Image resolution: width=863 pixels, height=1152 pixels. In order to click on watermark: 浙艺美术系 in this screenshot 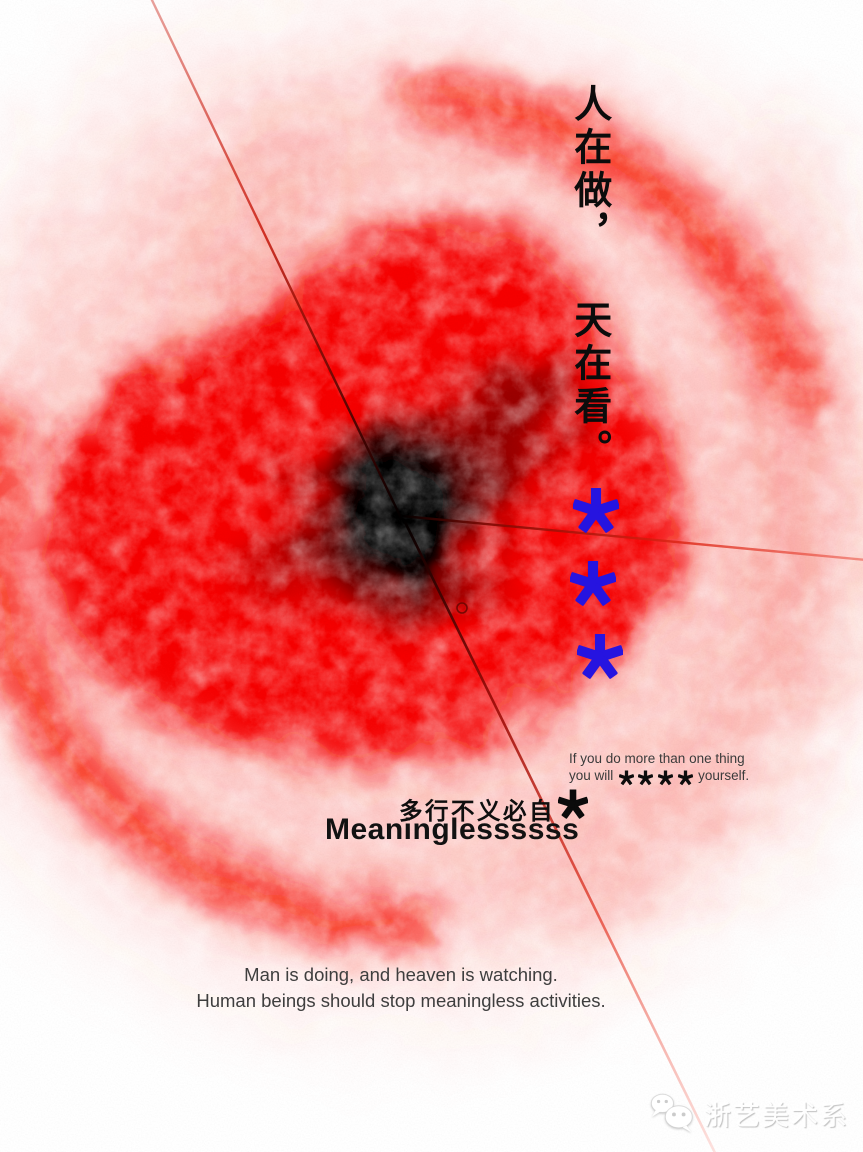, I will do `click(748, 1113)`.